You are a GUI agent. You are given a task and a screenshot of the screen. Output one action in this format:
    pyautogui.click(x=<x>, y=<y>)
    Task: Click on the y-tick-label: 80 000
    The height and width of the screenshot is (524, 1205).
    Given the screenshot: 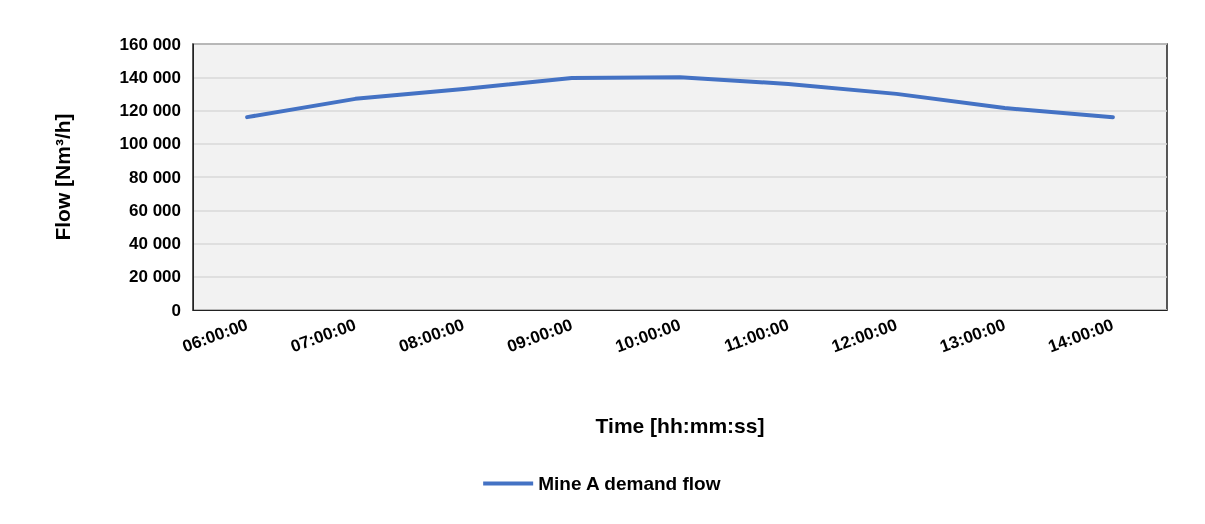 What is the action you would take?
    pyautogui.click(x=155, y=177)
    